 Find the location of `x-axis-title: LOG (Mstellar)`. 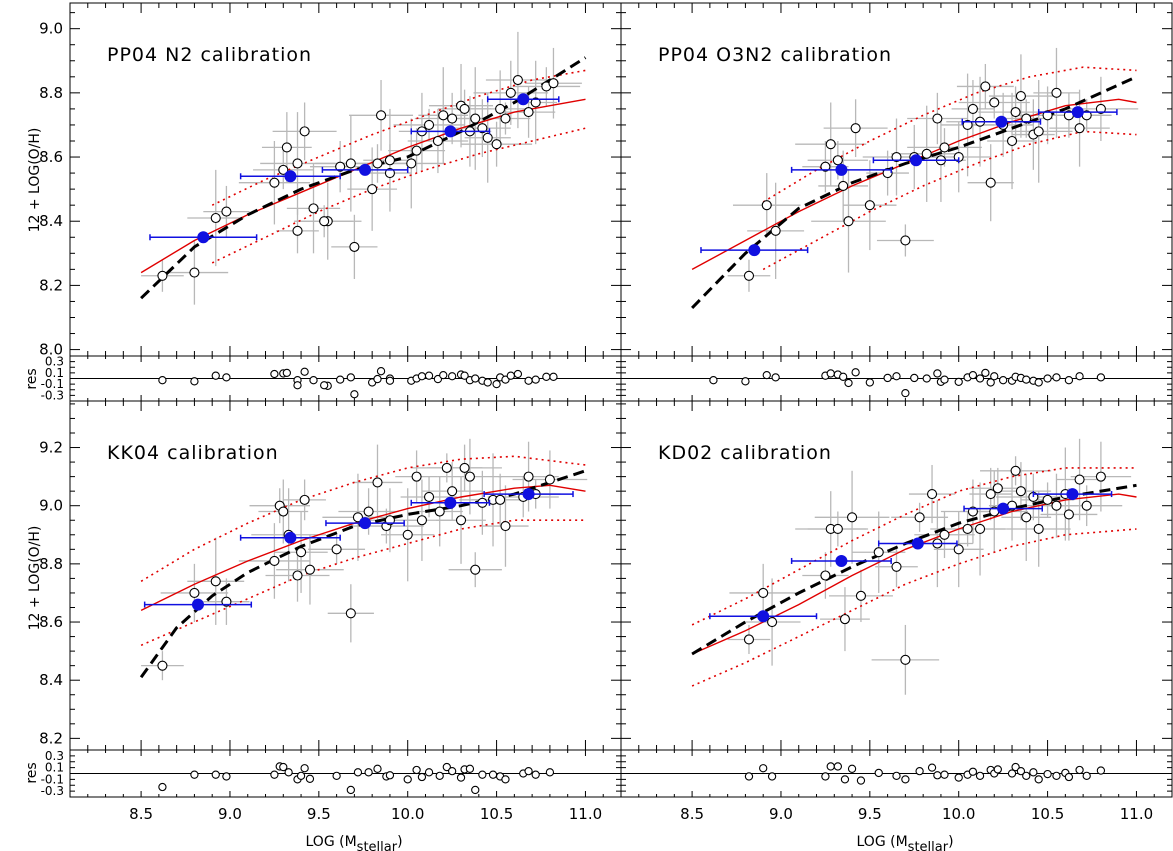

x-axis-title: LOG (Mstellar) is located at coordinates (354, 842).